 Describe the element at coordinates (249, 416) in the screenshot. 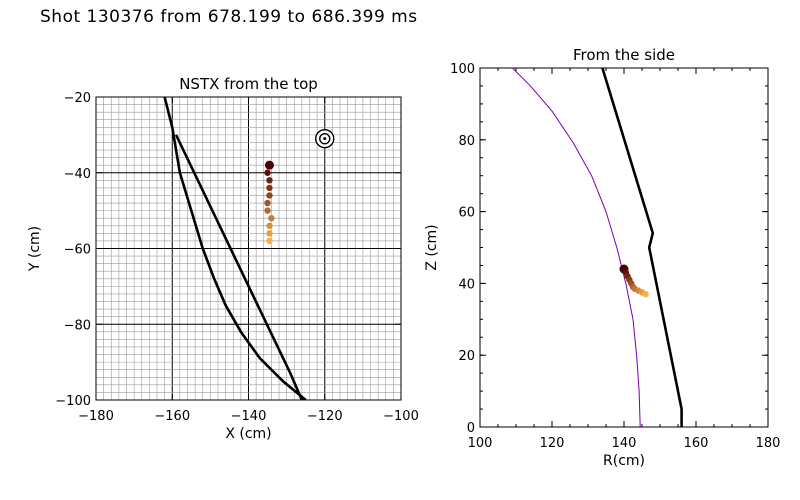

I see `x-tick-label: −140` at that location.